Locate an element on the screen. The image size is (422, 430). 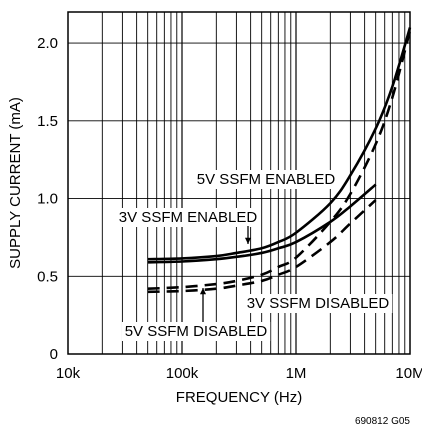
x-tick-label: 100k is located at coordinates (182, 373).